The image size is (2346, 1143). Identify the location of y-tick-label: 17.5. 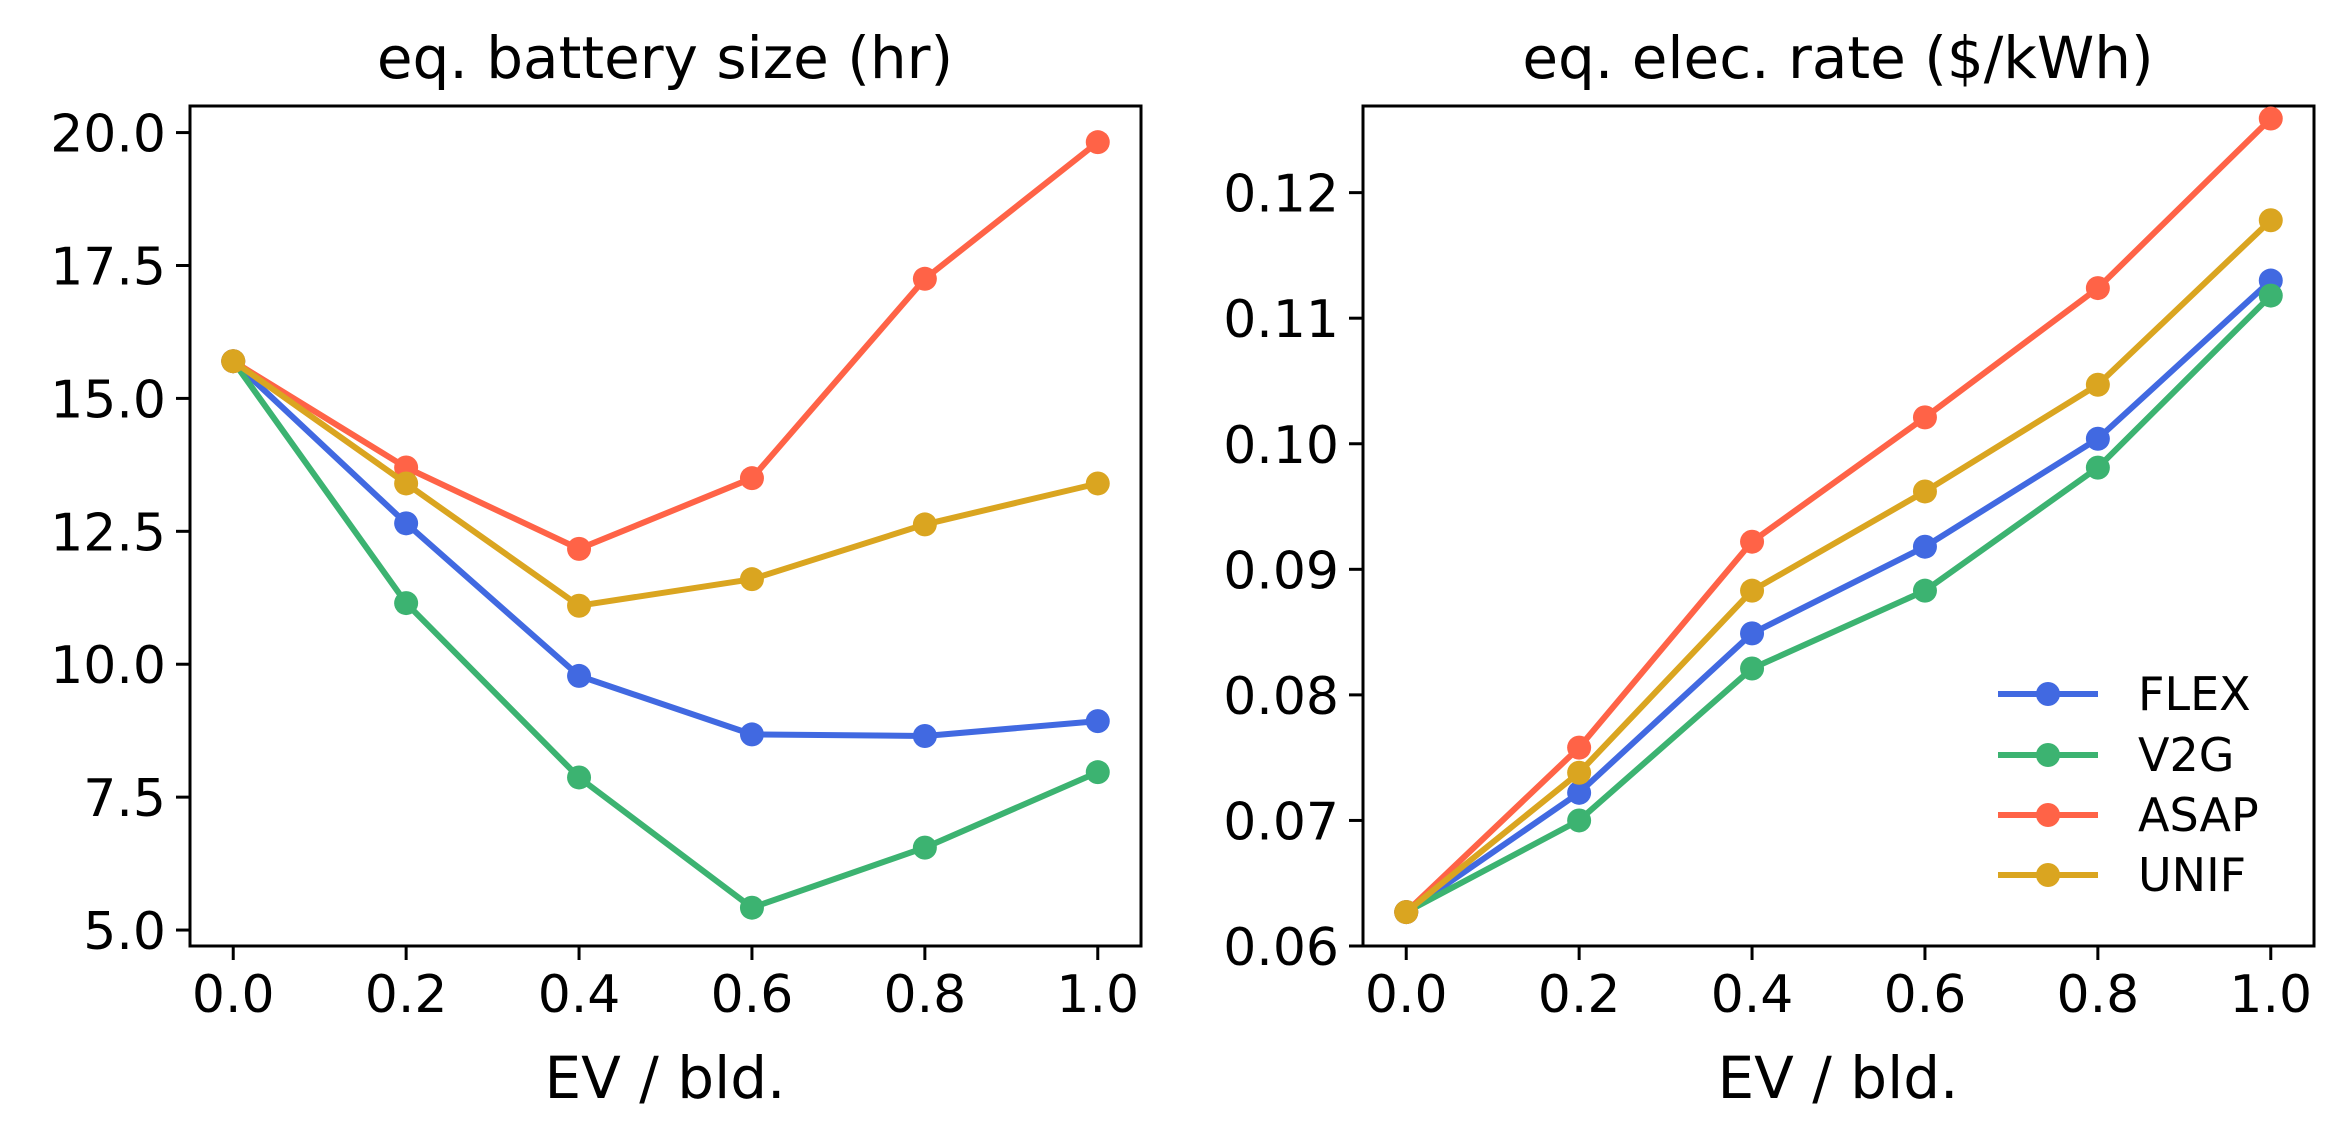
(108, 267).